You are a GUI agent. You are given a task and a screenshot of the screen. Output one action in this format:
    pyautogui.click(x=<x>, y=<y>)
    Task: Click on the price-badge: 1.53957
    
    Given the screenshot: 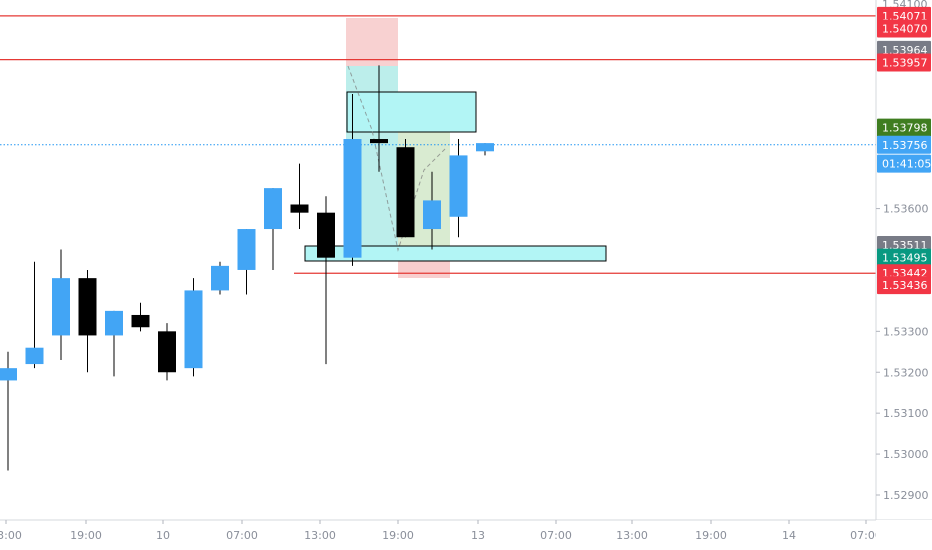 What is the action you would take?
    pyautogui.click(x=904, y=62)
    